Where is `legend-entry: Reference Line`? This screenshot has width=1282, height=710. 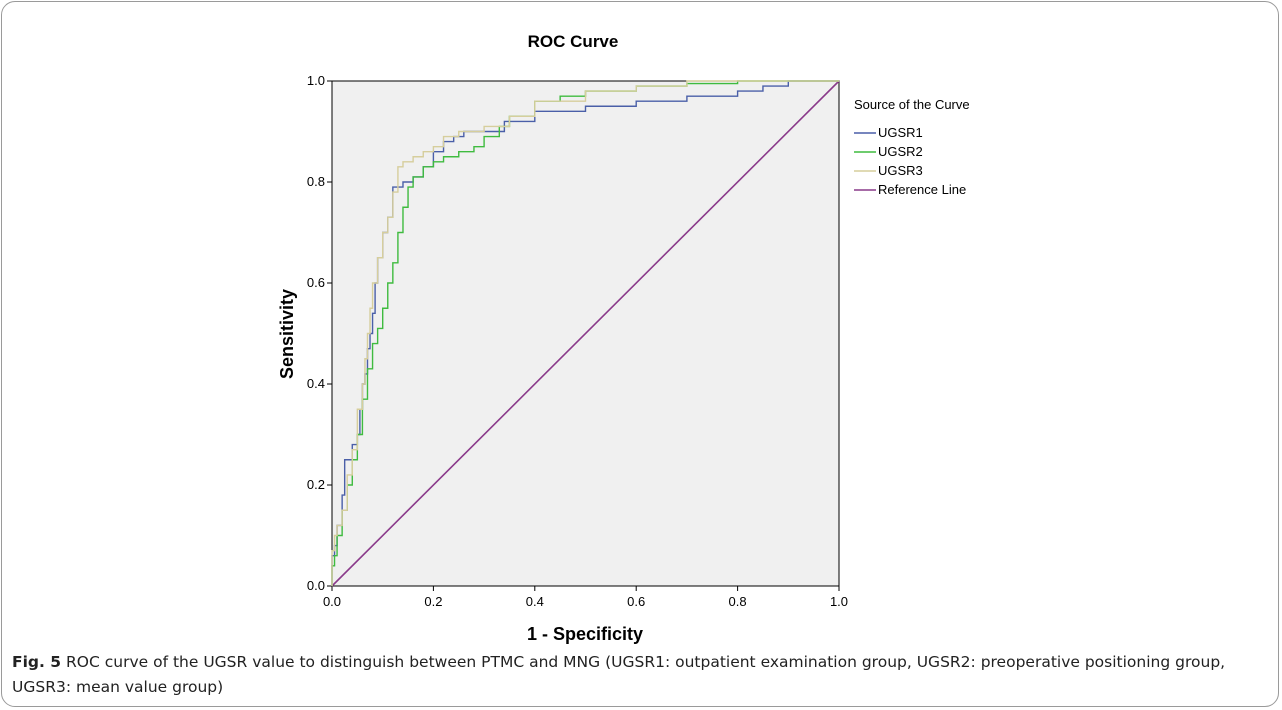
legend-entry: Reference Line is located at coordinates (922, 189).